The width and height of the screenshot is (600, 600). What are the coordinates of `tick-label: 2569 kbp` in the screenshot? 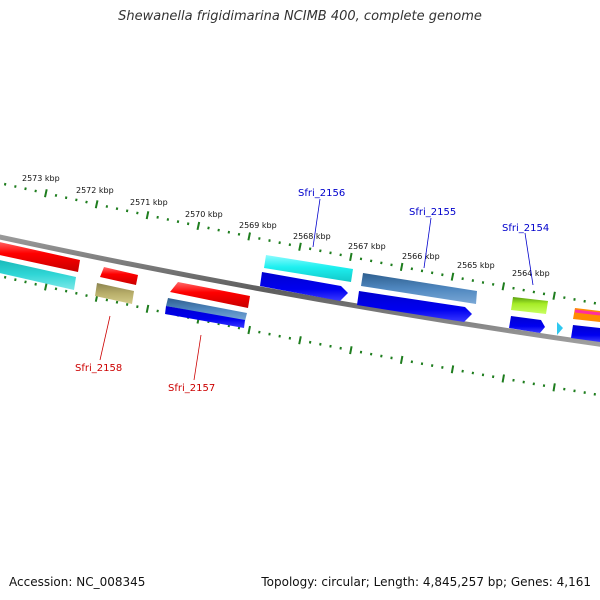 It's located at (258, 225).